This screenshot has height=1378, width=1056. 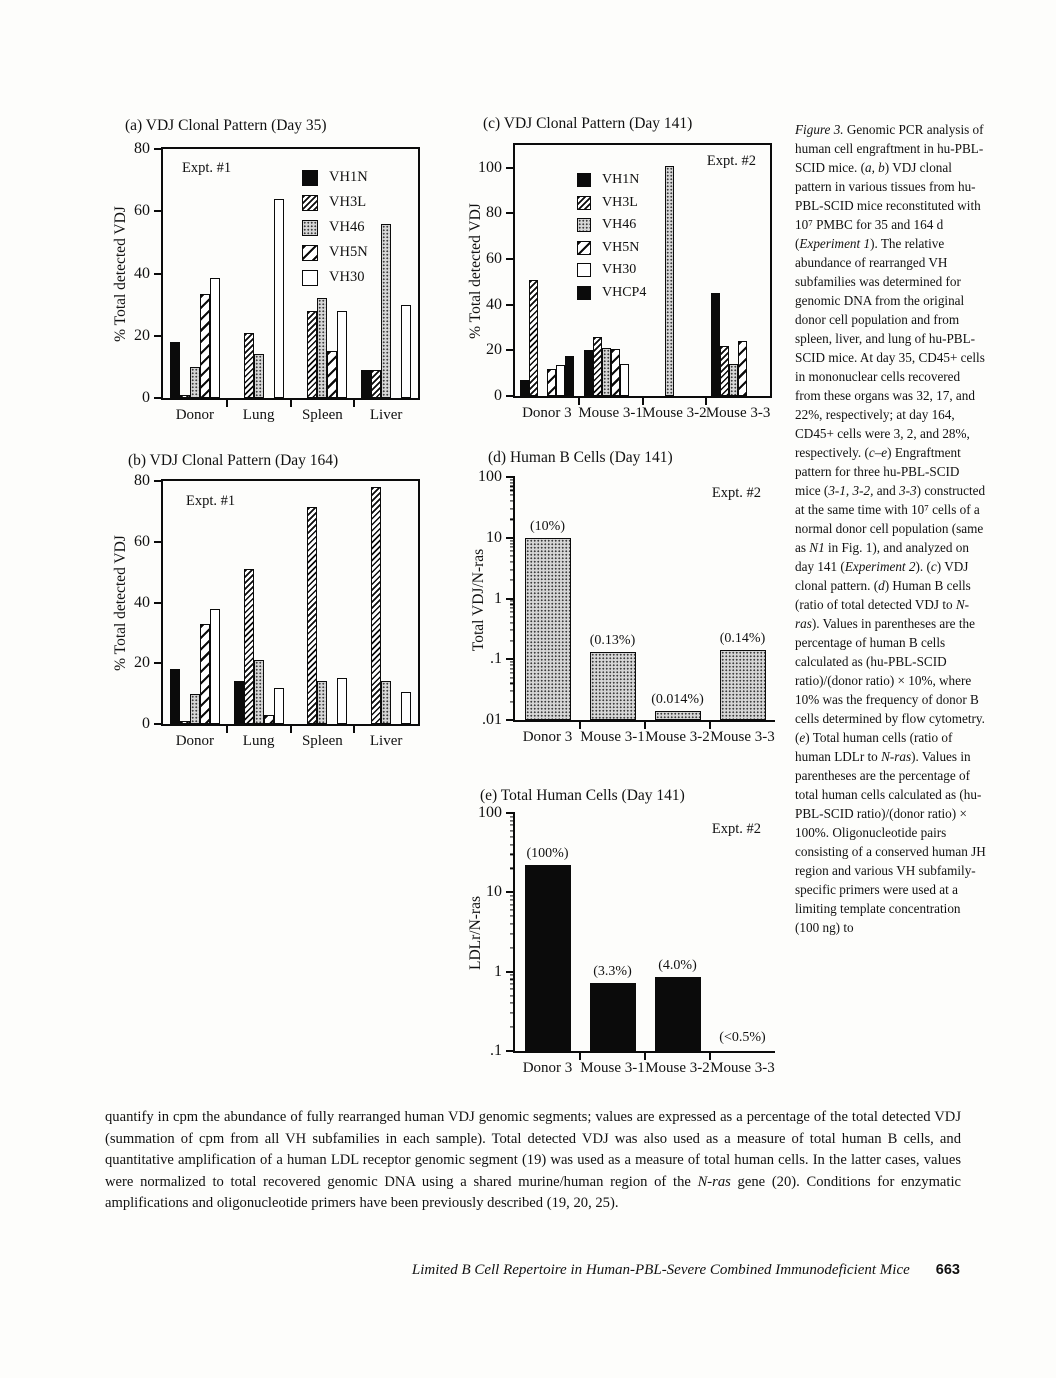 What do you see at coordinates (142, 602) in the screenshot?
I see `y-tick-label-40: 40` at bounding box center [142, 602].